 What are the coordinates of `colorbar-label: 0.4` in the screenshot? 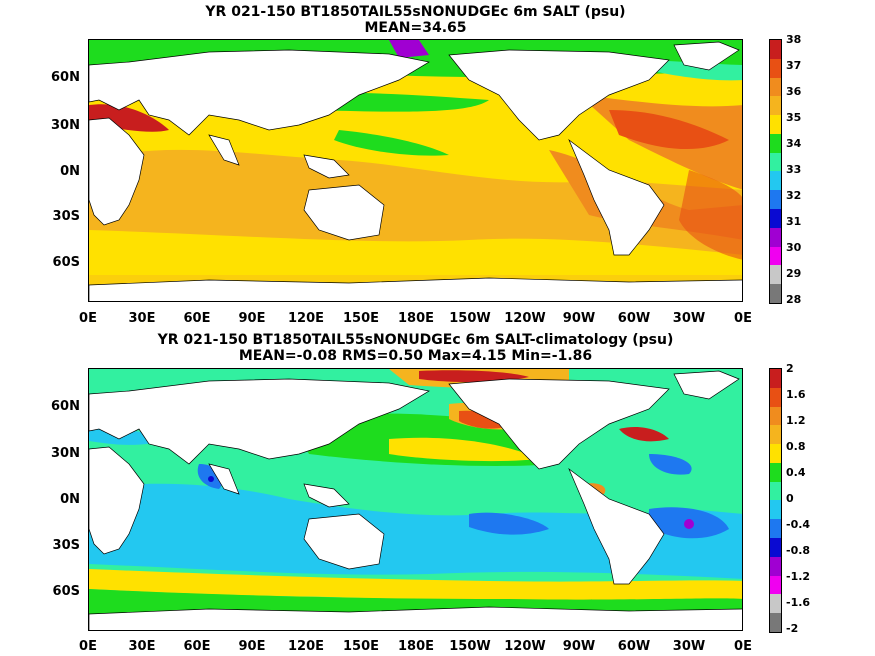 It's located at (796, 472).